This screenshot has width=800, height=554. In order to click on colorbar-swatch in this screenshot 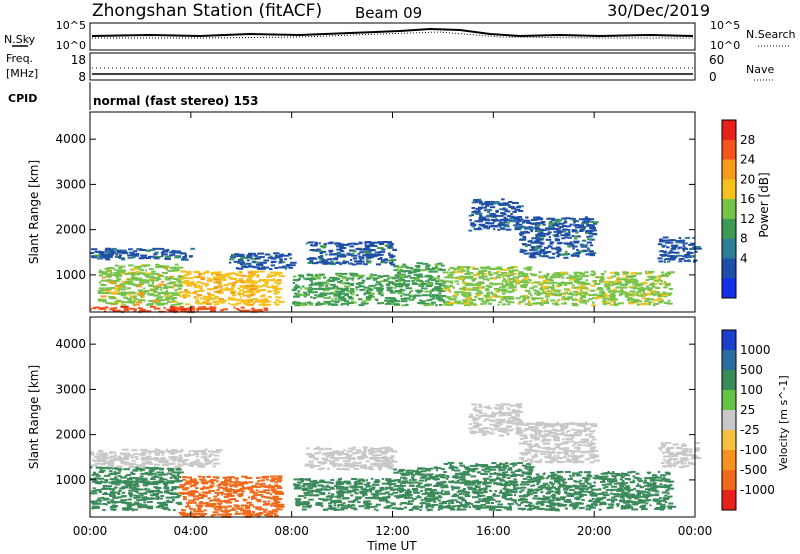, I will do `click(729, 248)`.